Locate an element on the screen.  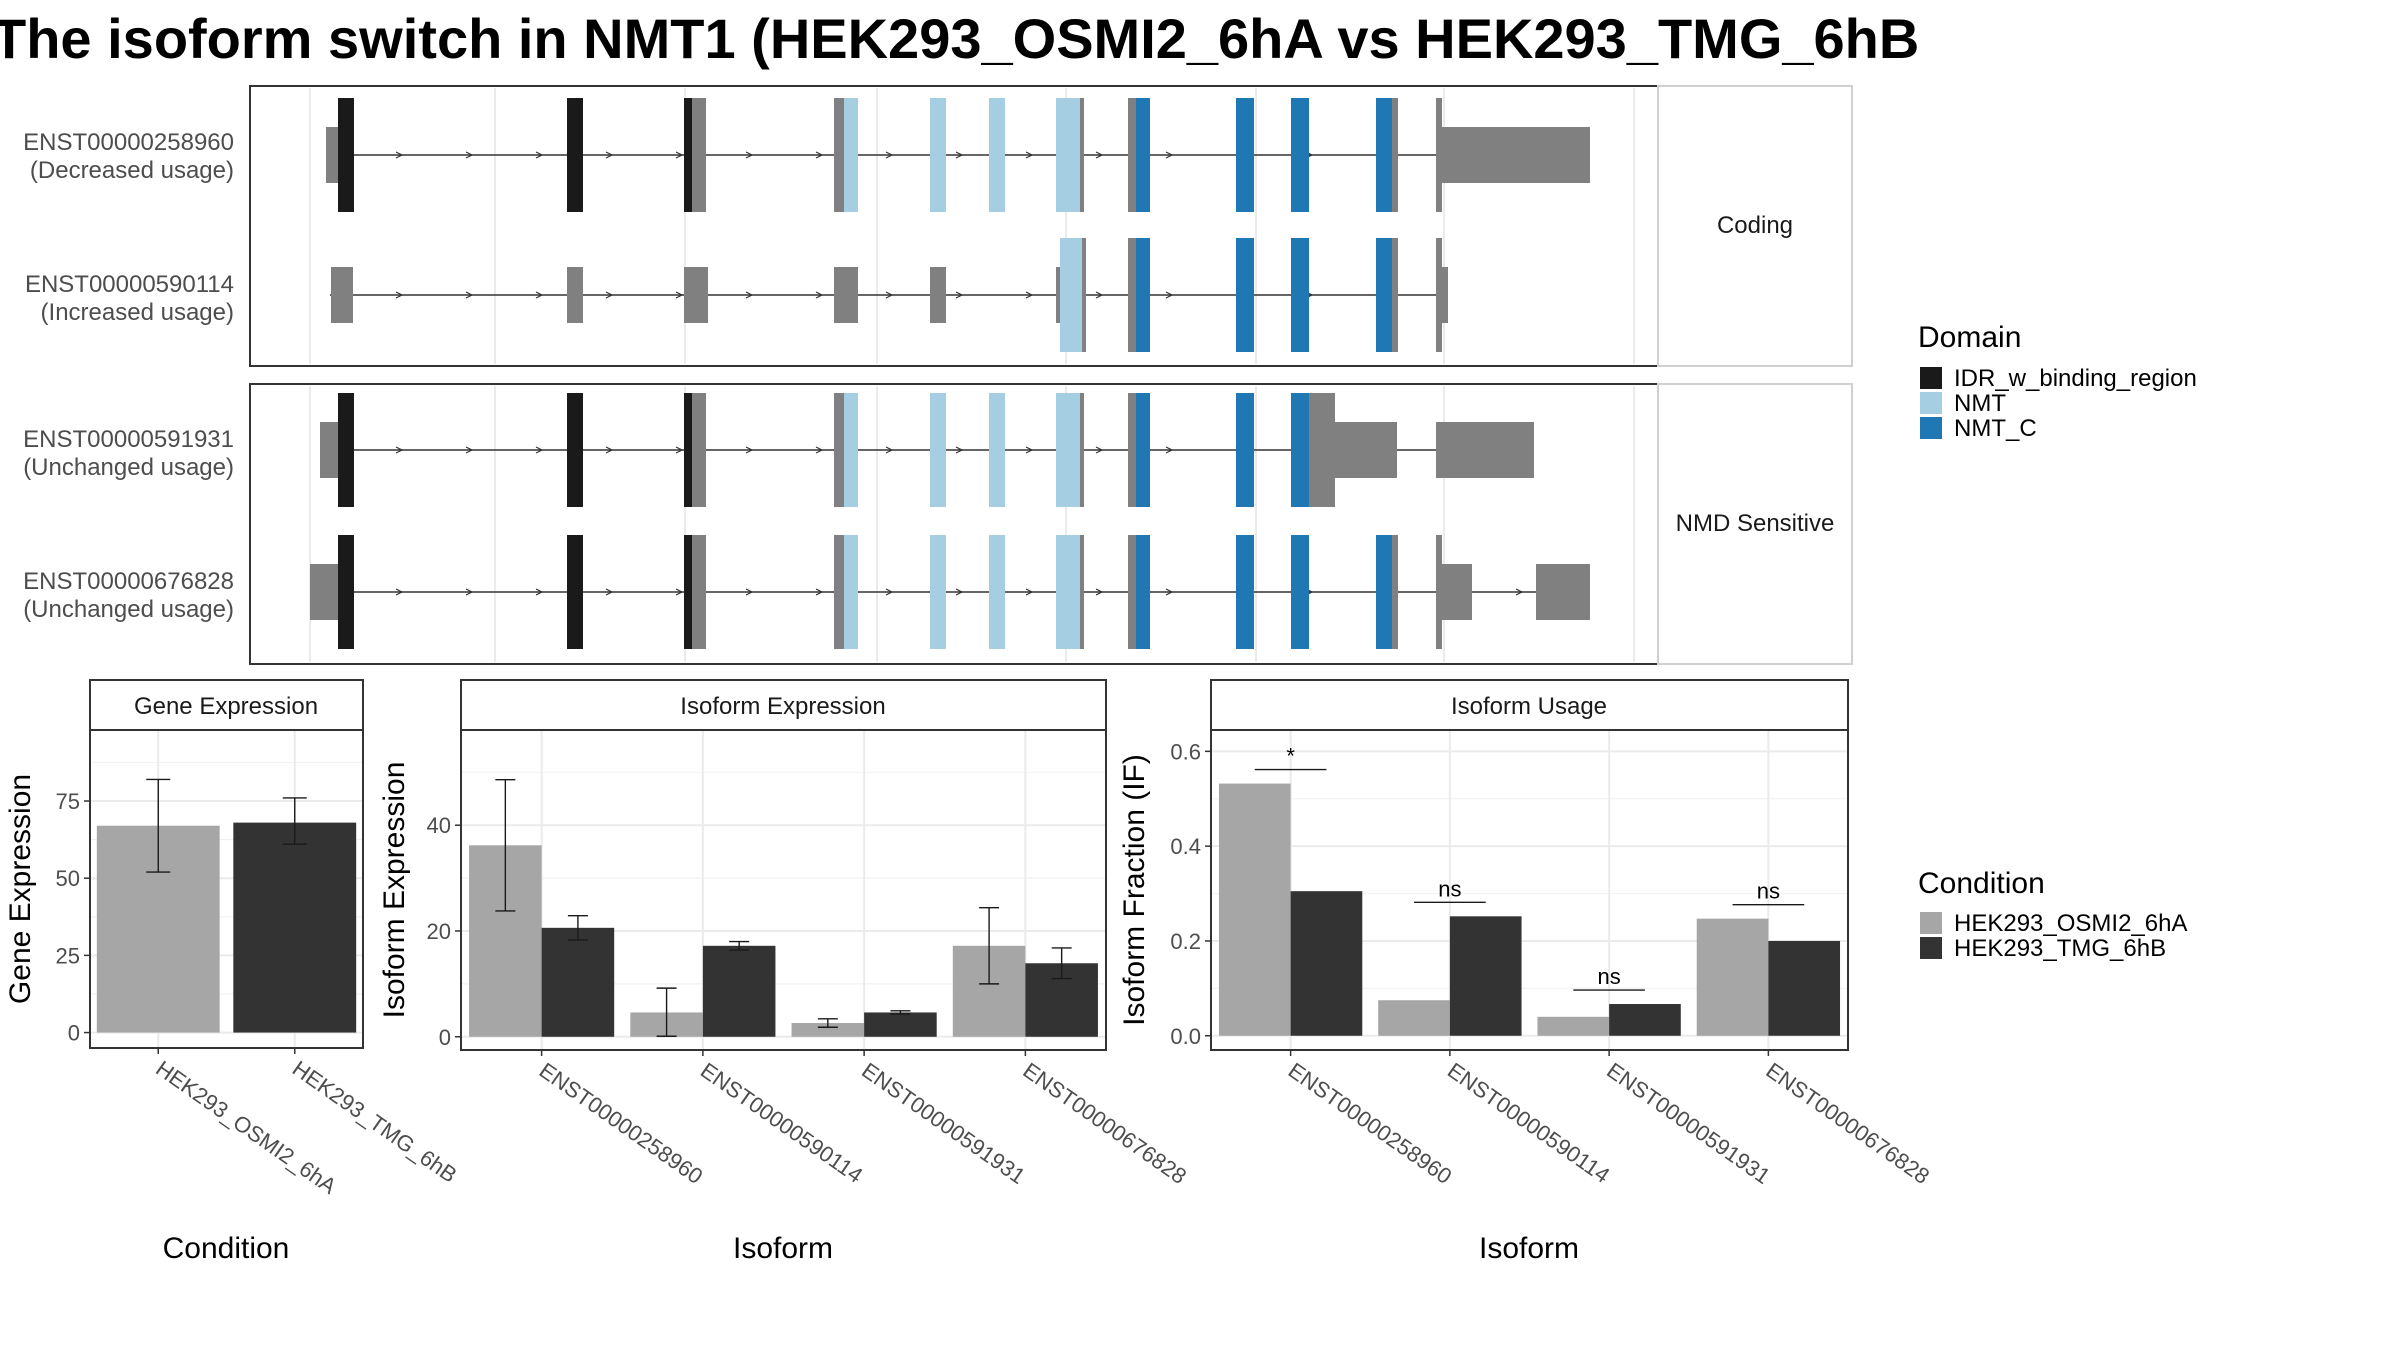
legend-label-nmt: NMT is located at coordinates (1980, 403).